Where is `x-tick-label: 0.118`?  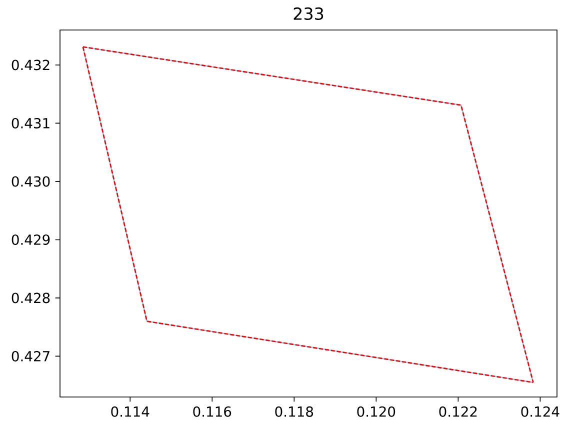
x-tick-label: 0.118 is located at coordinates (294, 411).